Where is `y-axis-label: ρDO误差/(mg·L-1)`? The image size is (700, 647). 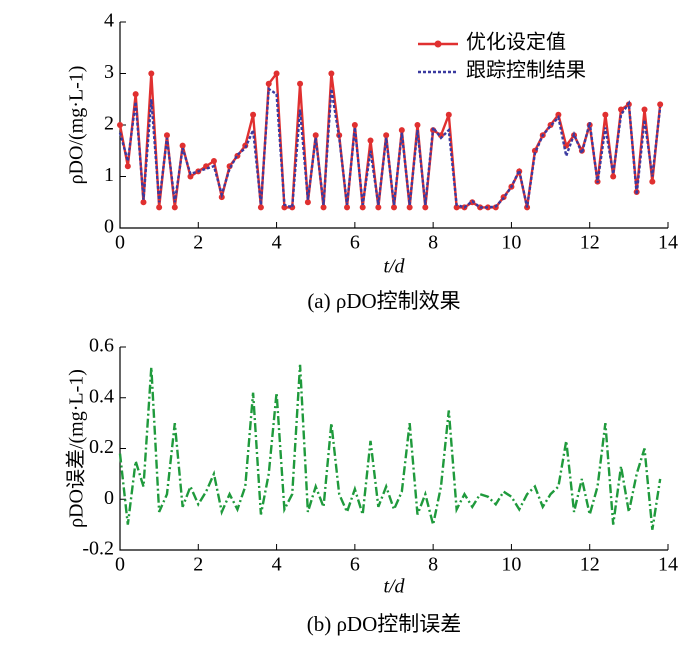
y-axis-label: ρDO误差/(mg·L-1) is located at coordinates (76, 448).